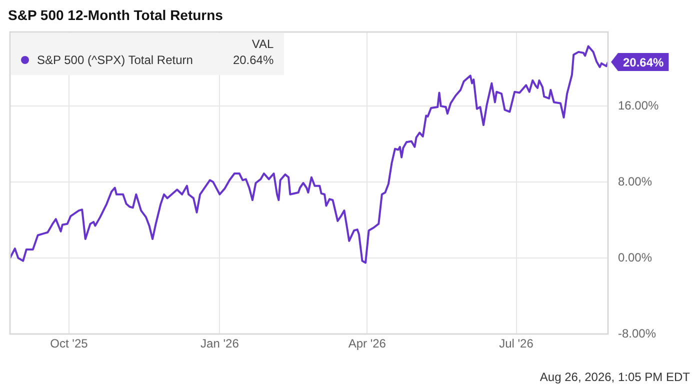 This screenshot has height=392, width=700. Describe the element at coordinates (639, 105) in the screenshot. I see `y-tick-label: 16.00%` at that location.